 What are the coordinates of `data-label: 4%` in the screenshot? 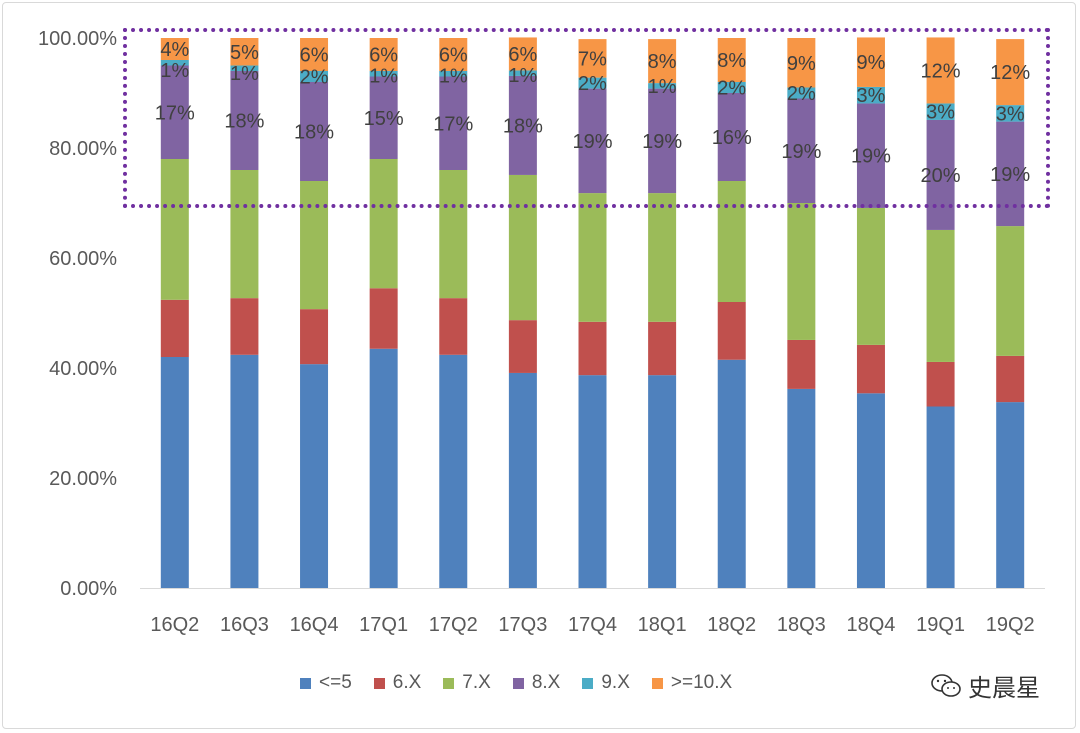 It's located at (174, 50).